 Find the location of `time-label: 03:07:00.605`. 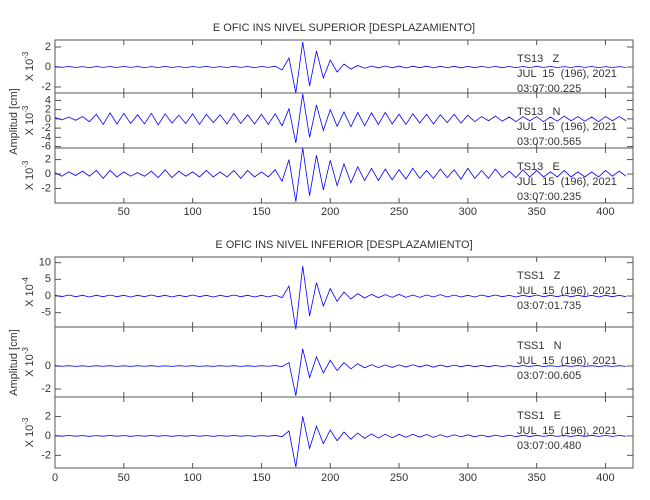

time-label: 03:07:00.605 is located at coordinates (549, 376).